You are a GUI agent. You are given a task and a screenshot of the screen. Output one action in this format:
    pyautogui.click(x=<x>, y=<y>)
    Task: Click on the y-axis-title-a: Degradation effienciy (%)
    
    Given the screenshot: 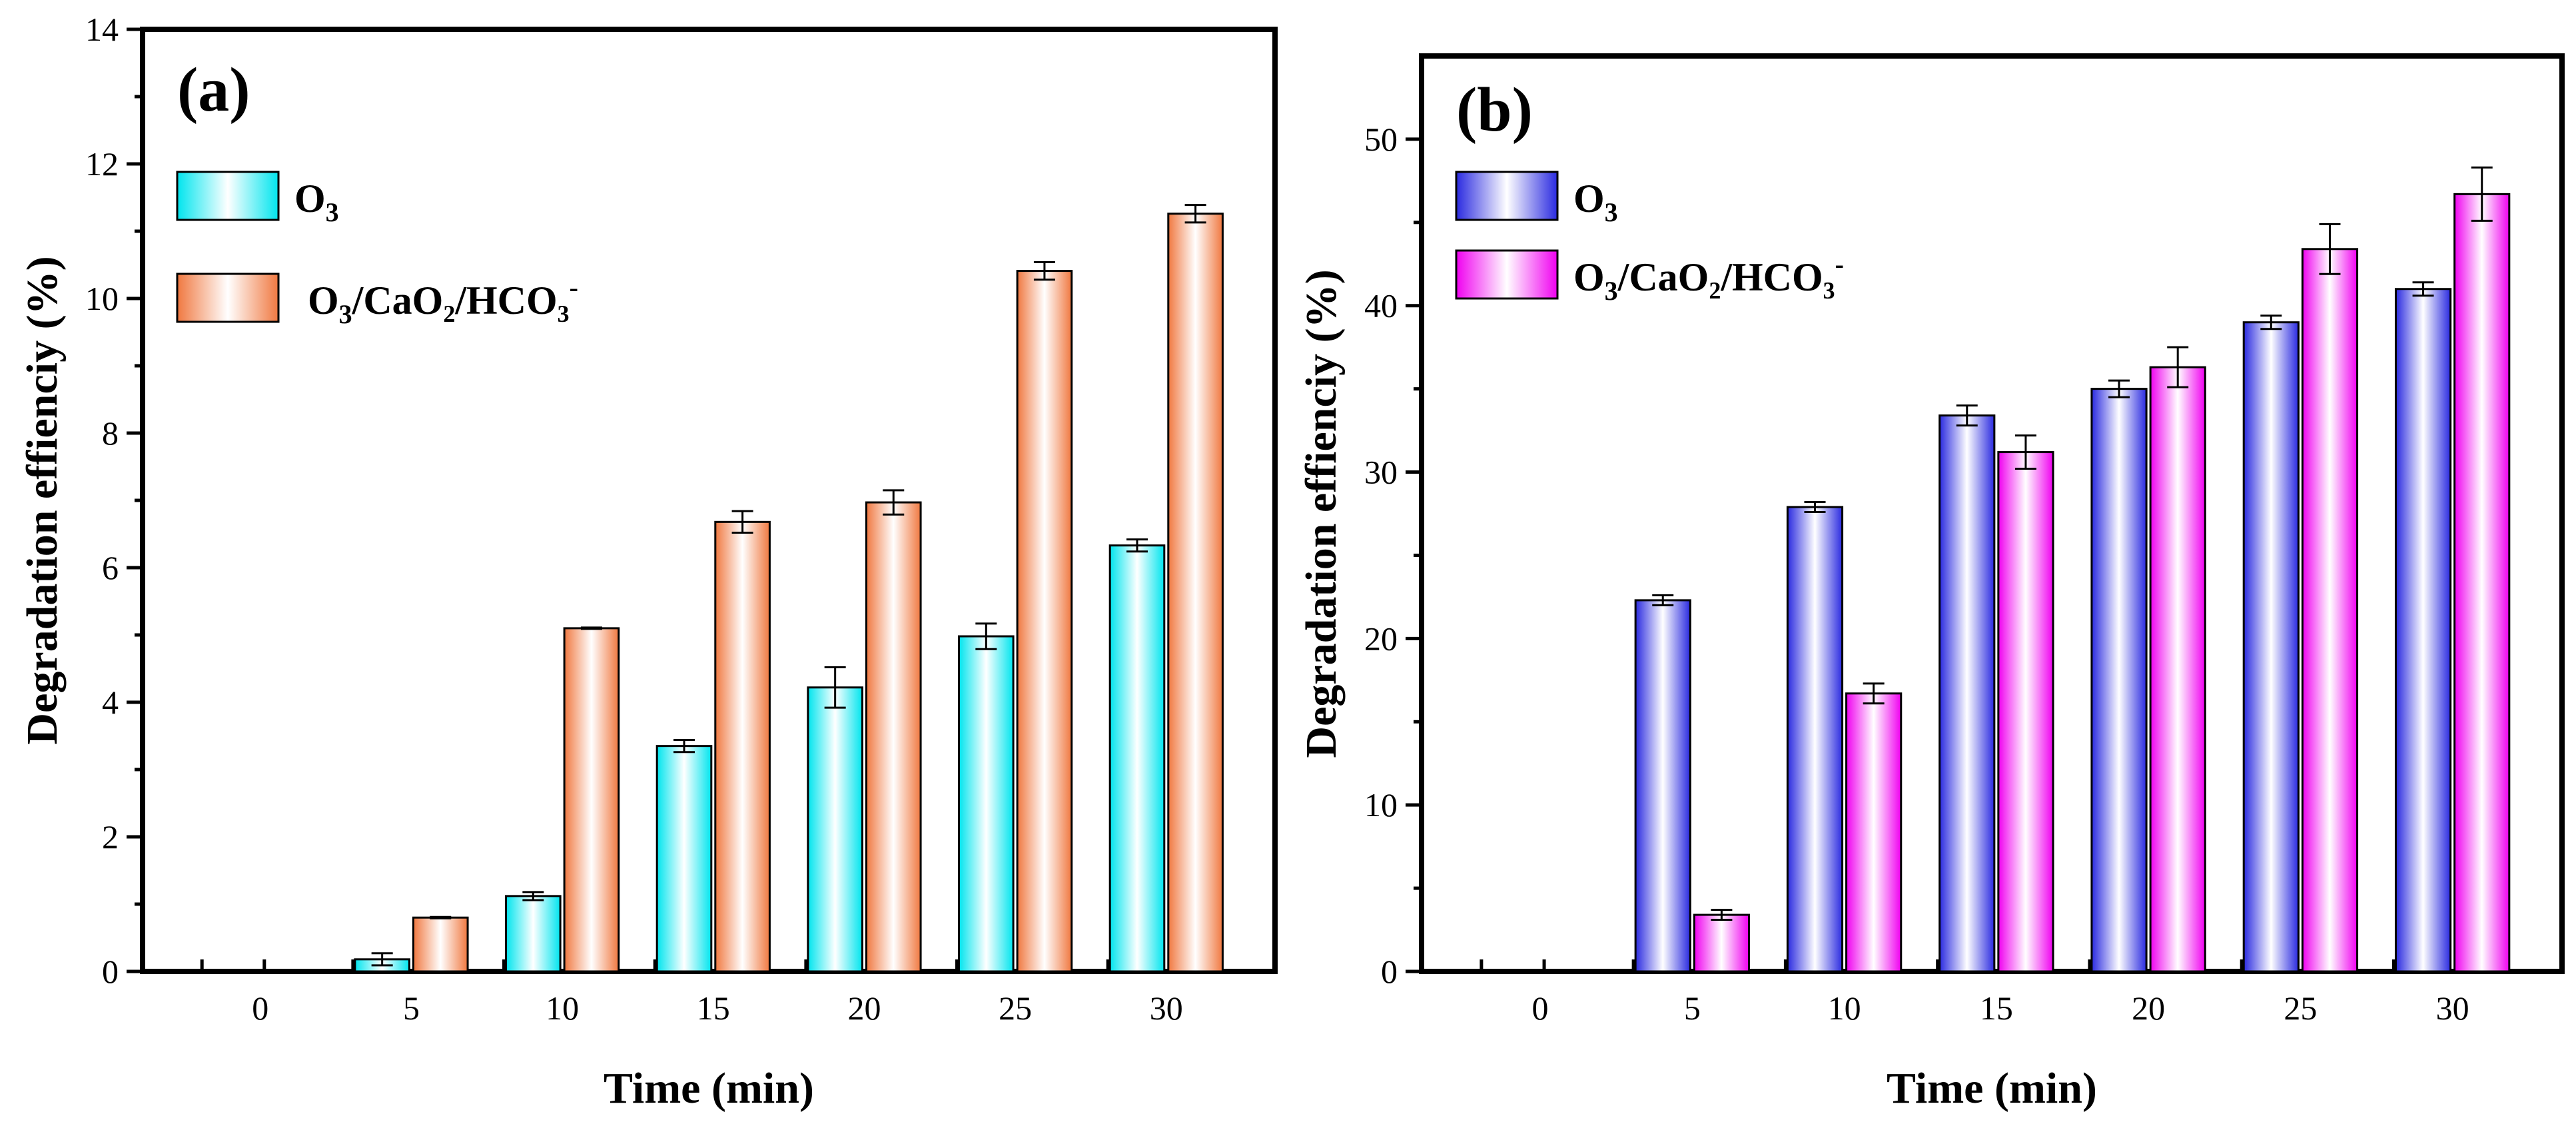 What is the action you would take?
    pyautogui.click(x=42, y=500)
    